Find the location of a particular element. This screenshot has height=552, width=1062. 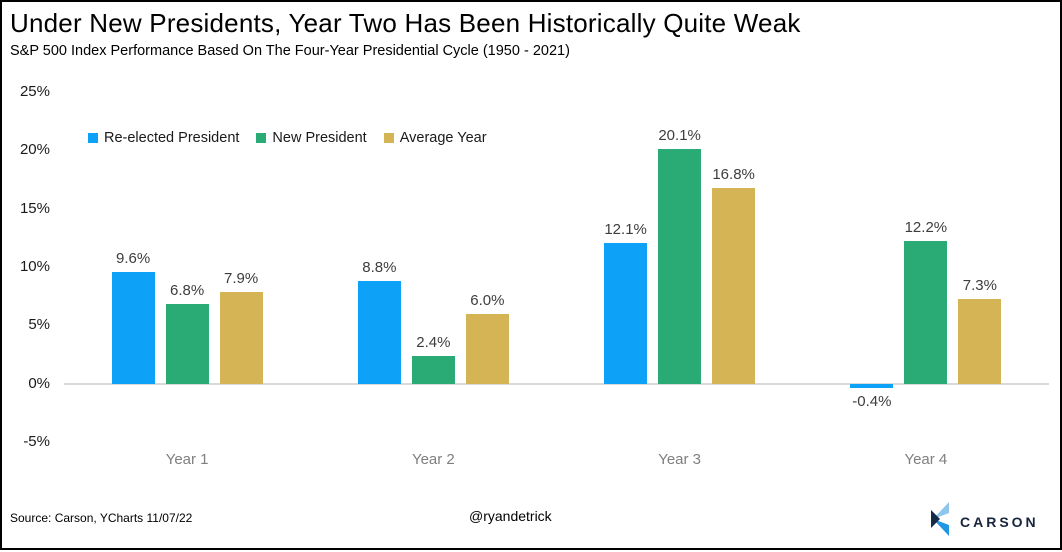

x-axis-category-label: Year 2 is located at coordinates (433, 459).